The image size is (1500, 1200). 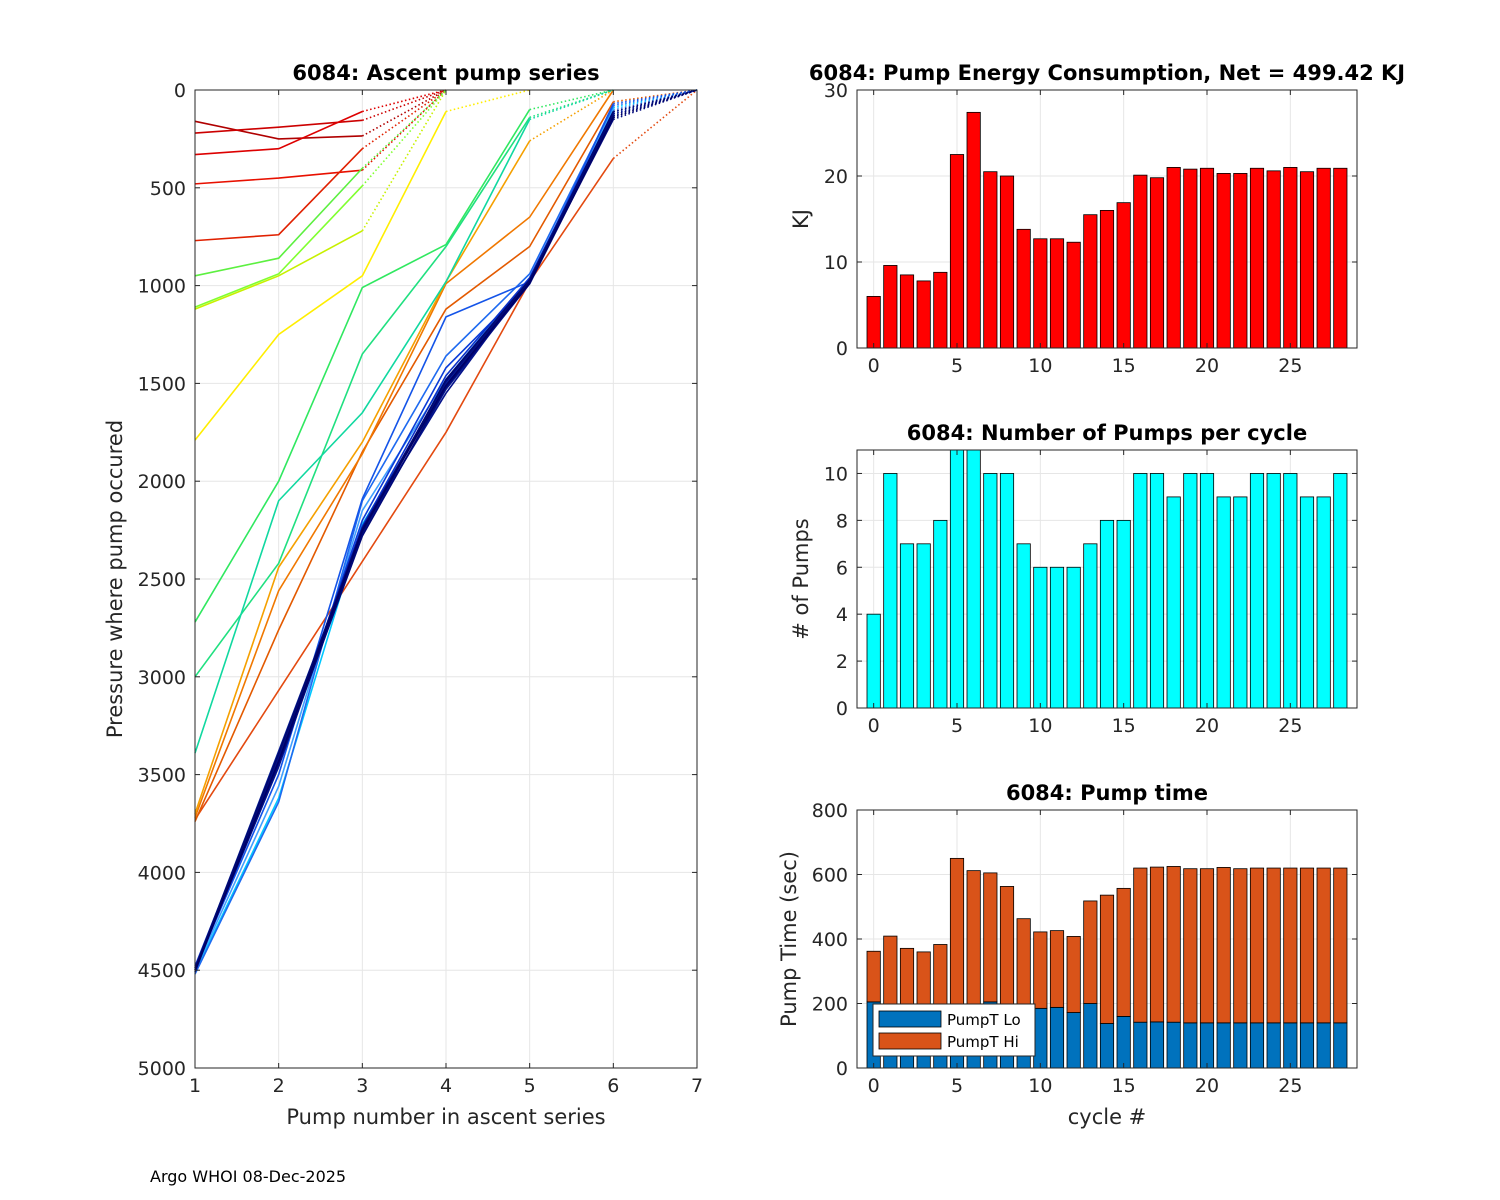 I want to click on ascent-plot-title: 6084: Ascent pump series, so click(x=445, y=73).